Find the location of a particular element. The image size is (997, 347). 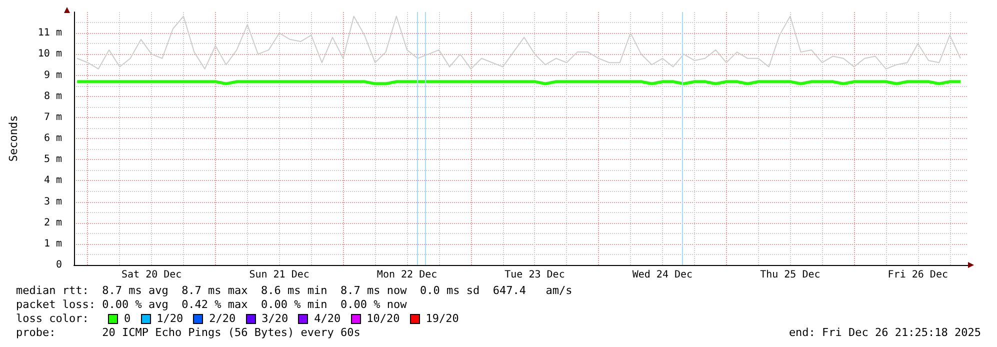

y-tick-label: 1 m is located at coordinates (53, 244).